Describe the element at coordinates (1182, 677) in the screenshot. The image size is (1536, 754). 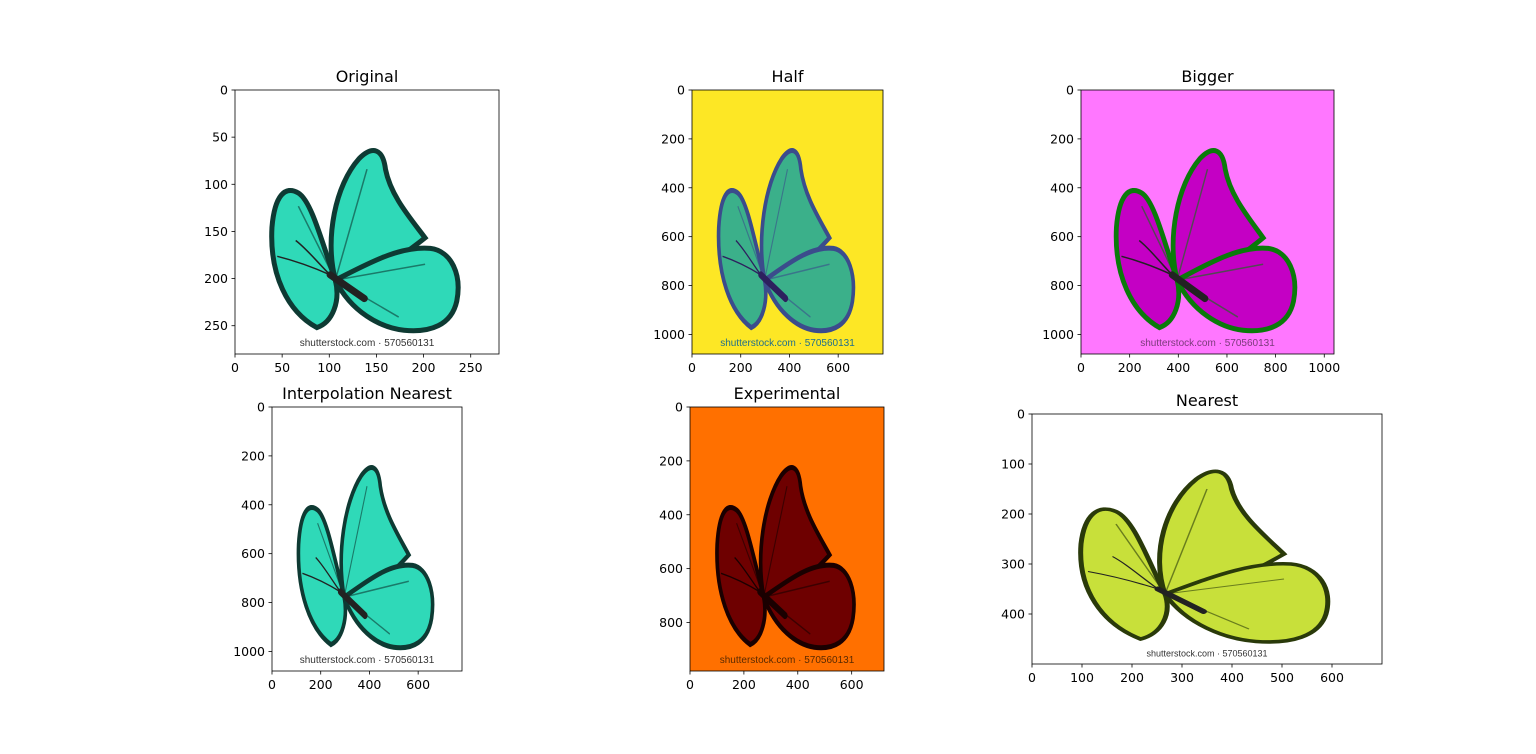
I see `x-tick-label: 300` at that location.